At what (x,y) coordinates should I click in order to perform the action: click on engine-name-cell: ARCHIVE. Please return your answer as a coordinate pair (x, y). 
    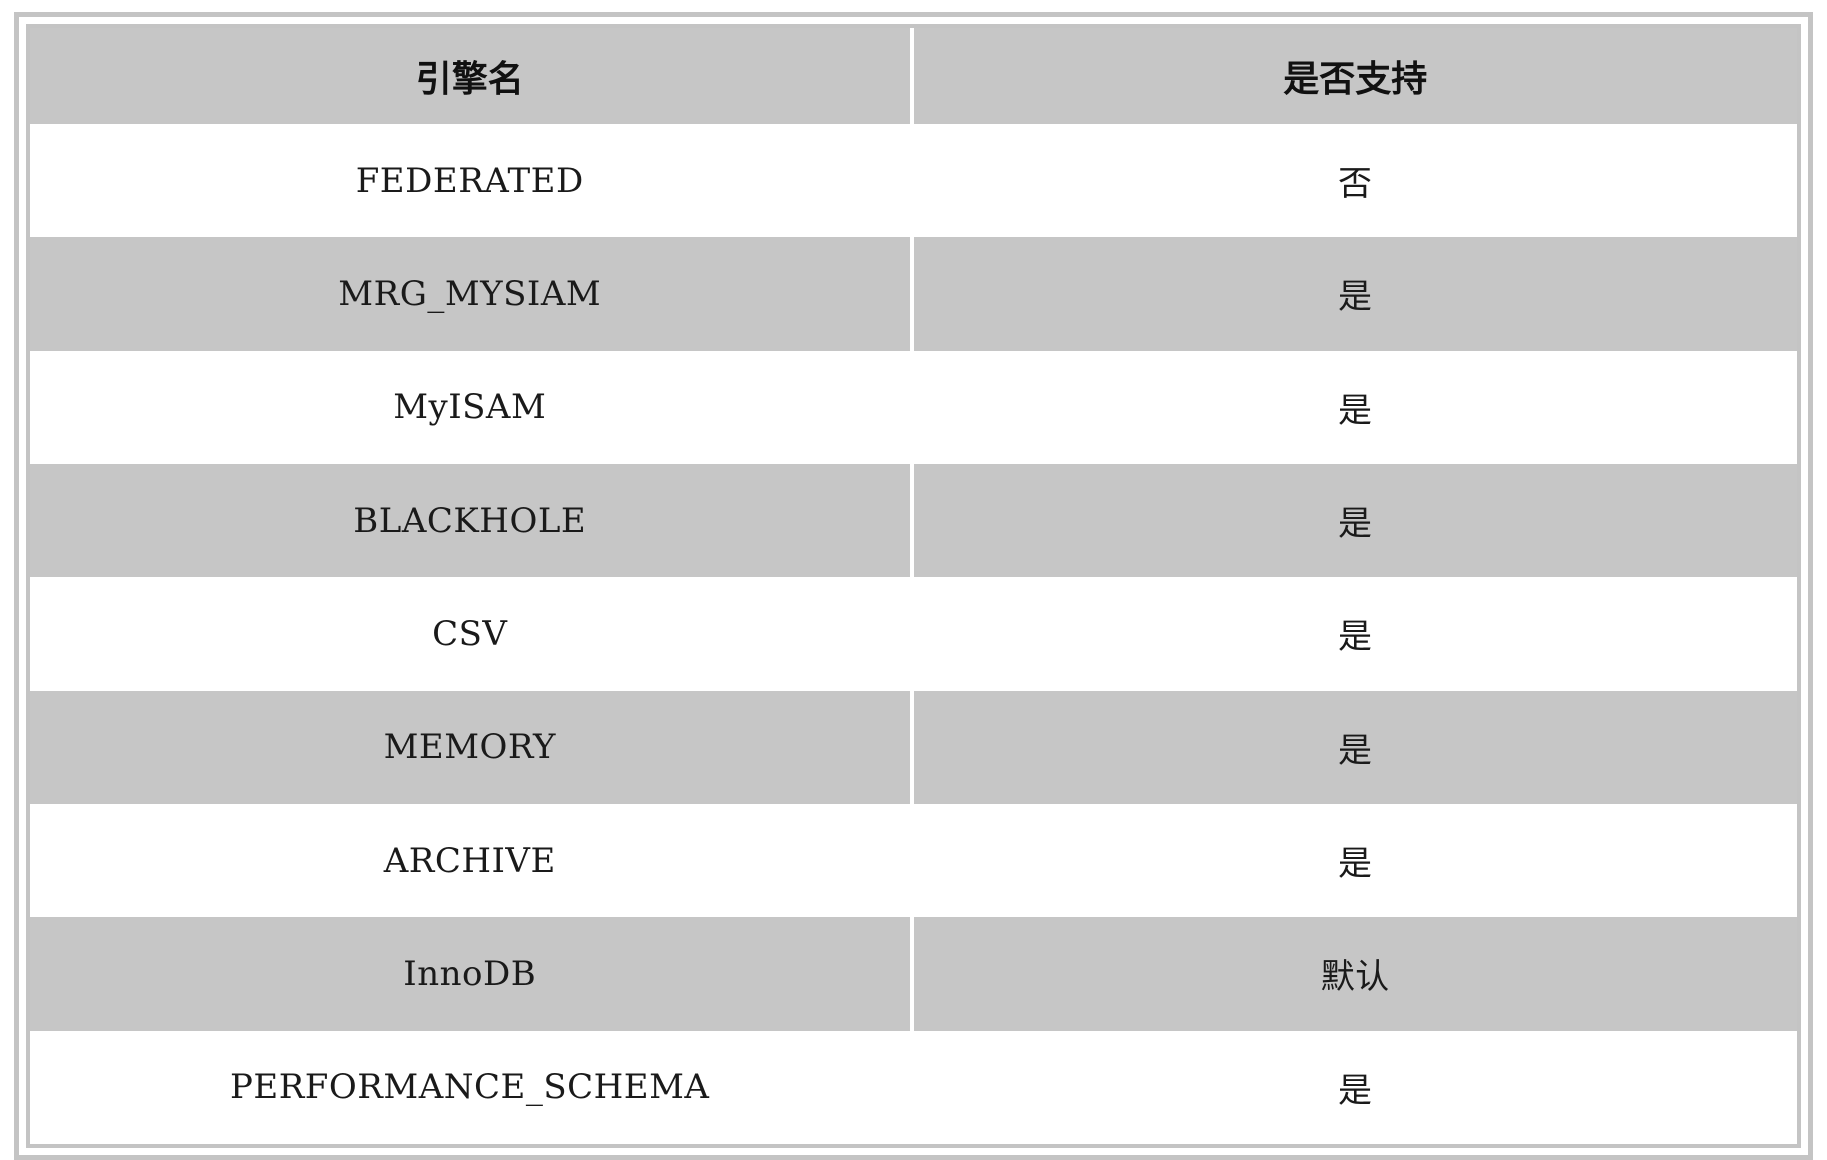
    Looking at the image, I should click on (472, 860).